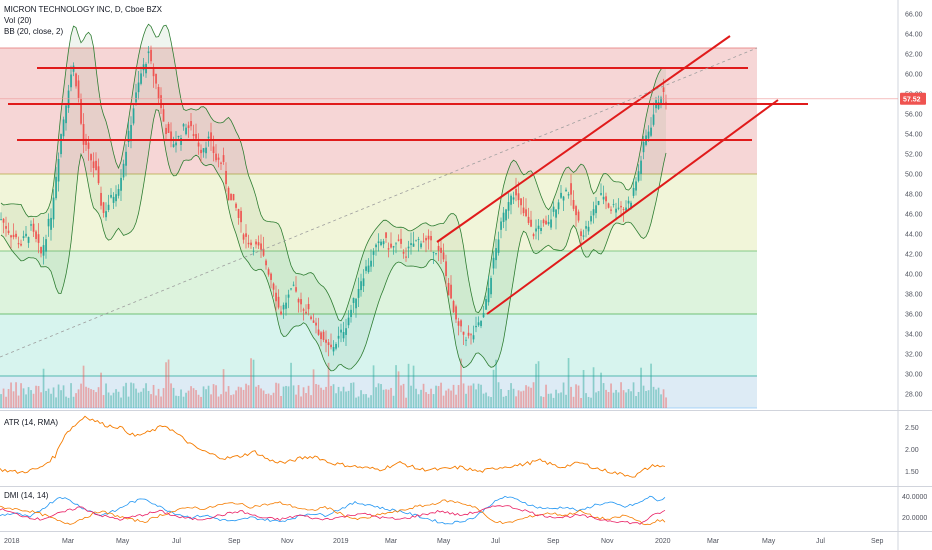 This screenshot has height=550, width=932. I want to click on dmi-plus-line, so click(333, 510).